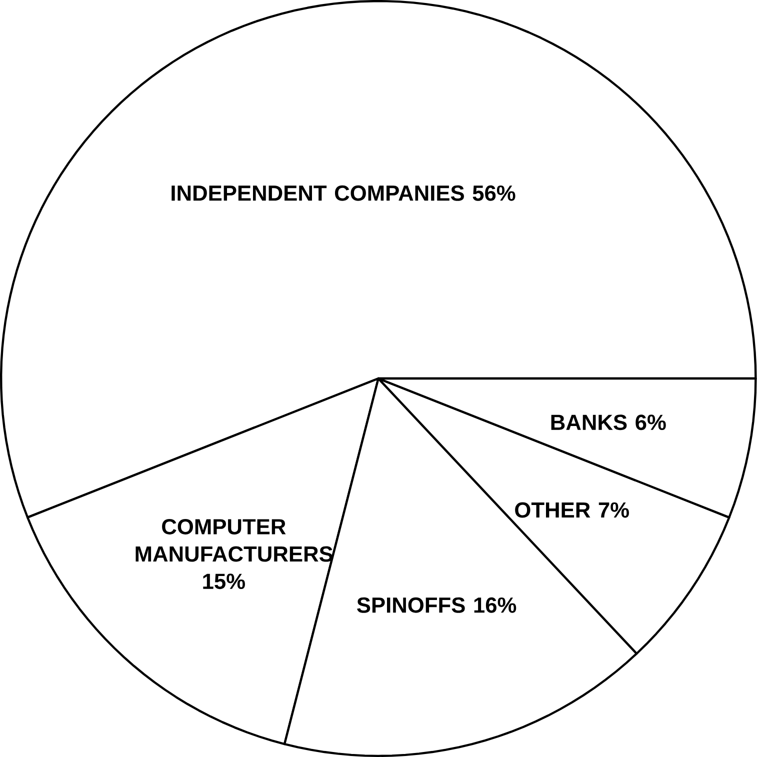  What do you see at coordinates (234, 540) in the screenshot?
I see `slice-label: COMPUTER MANUFACTURERS` at bounding box center [234, 540].